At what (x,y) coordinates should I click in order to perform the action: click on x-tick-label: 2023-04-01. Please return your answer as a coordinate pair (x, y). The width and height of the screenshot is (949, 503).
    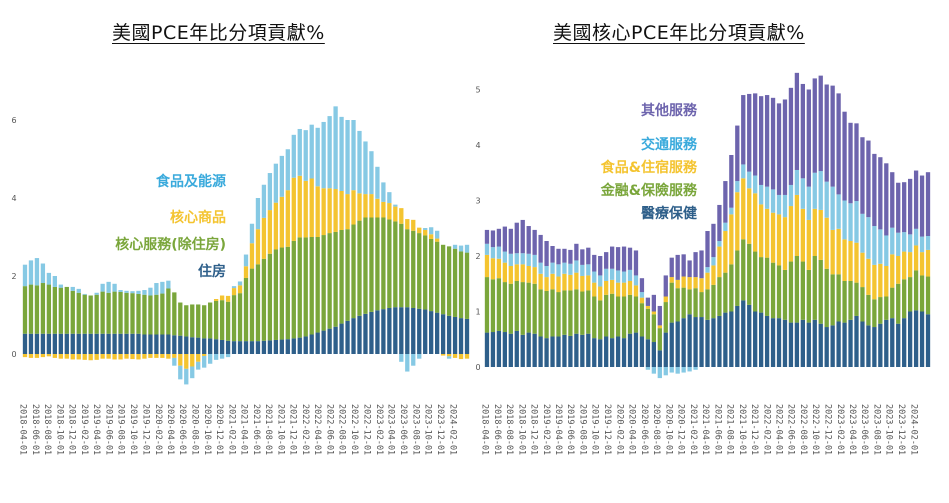
    Looking at the image, I should click on (852, 429).